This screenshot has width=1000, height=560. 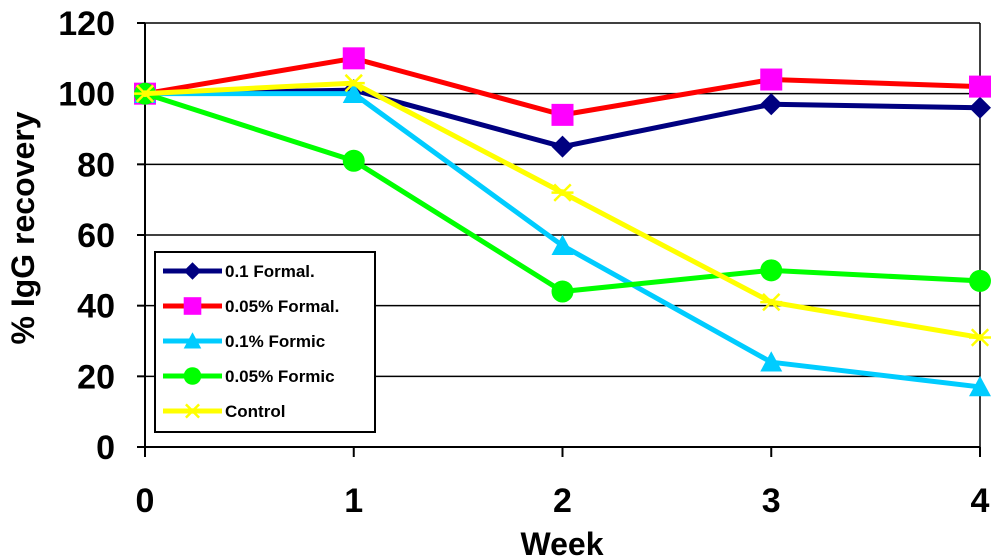 I want to click on x-tick-label: 0, so click(x=145, y=501).